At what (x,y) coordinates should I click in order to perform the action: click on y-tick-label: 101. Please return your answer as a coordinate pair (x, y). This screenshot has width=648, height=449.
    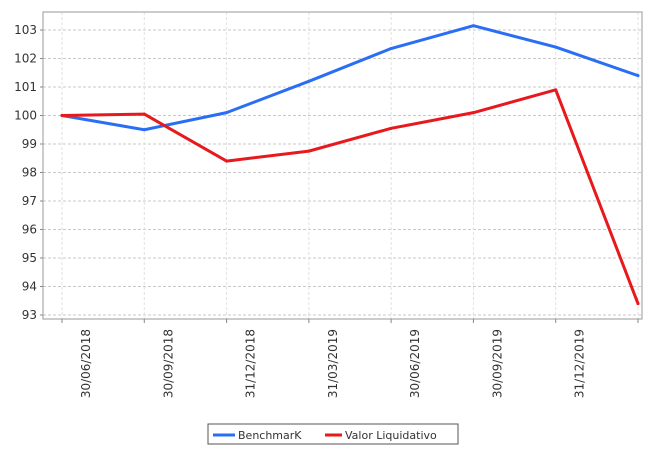
    Looking at the image, I should click on (25, 87).